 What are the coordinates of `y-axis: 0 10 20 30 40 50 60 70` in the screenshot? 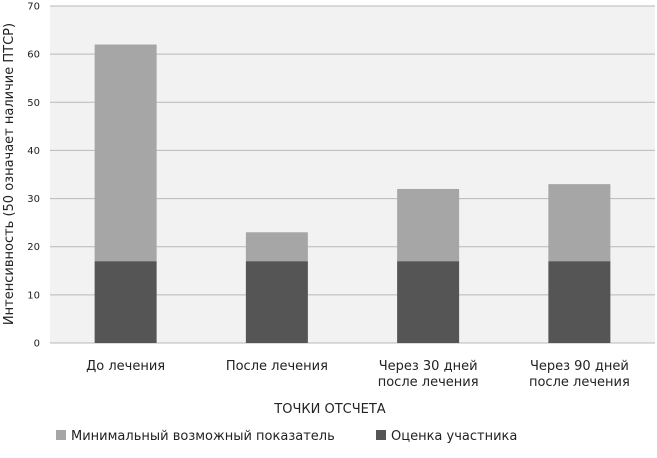 It's located at (33, 176).